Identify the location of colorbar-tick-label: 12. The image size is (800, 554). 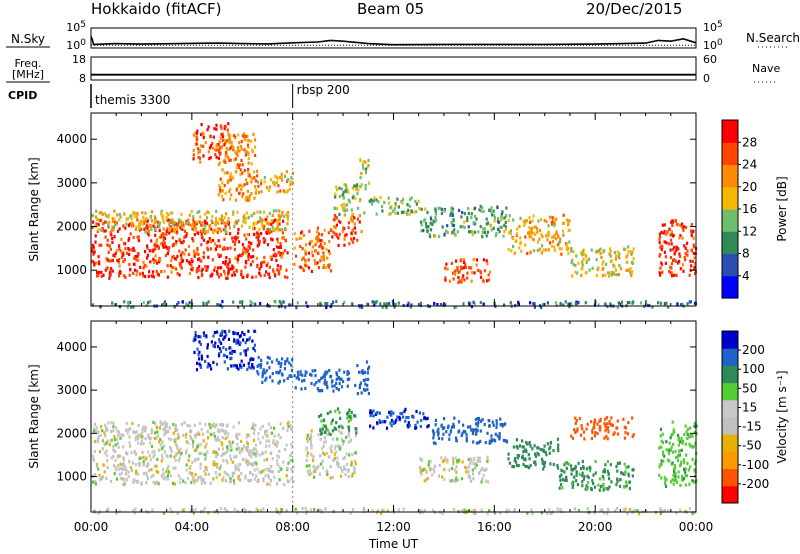
(749, 231).